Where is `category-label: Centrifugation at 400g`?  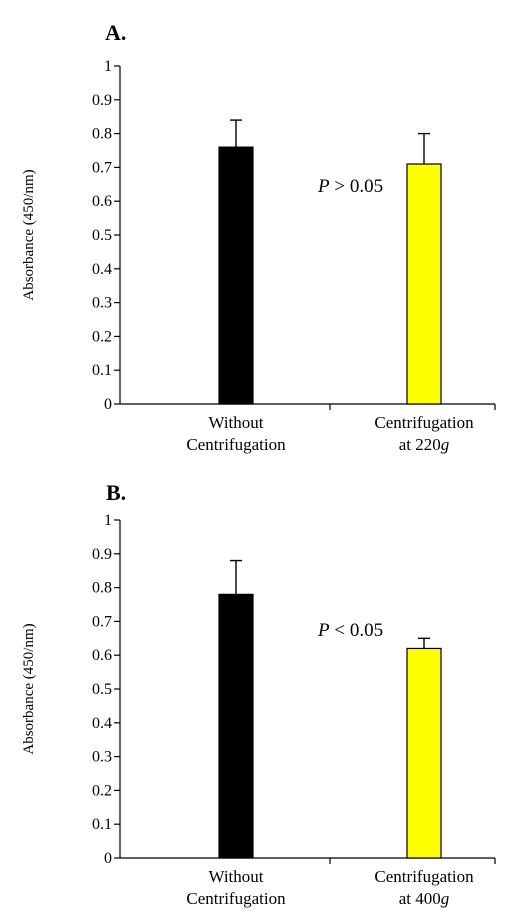
category-label: Centrifugation at 400g is located at coordinates (424, 887).